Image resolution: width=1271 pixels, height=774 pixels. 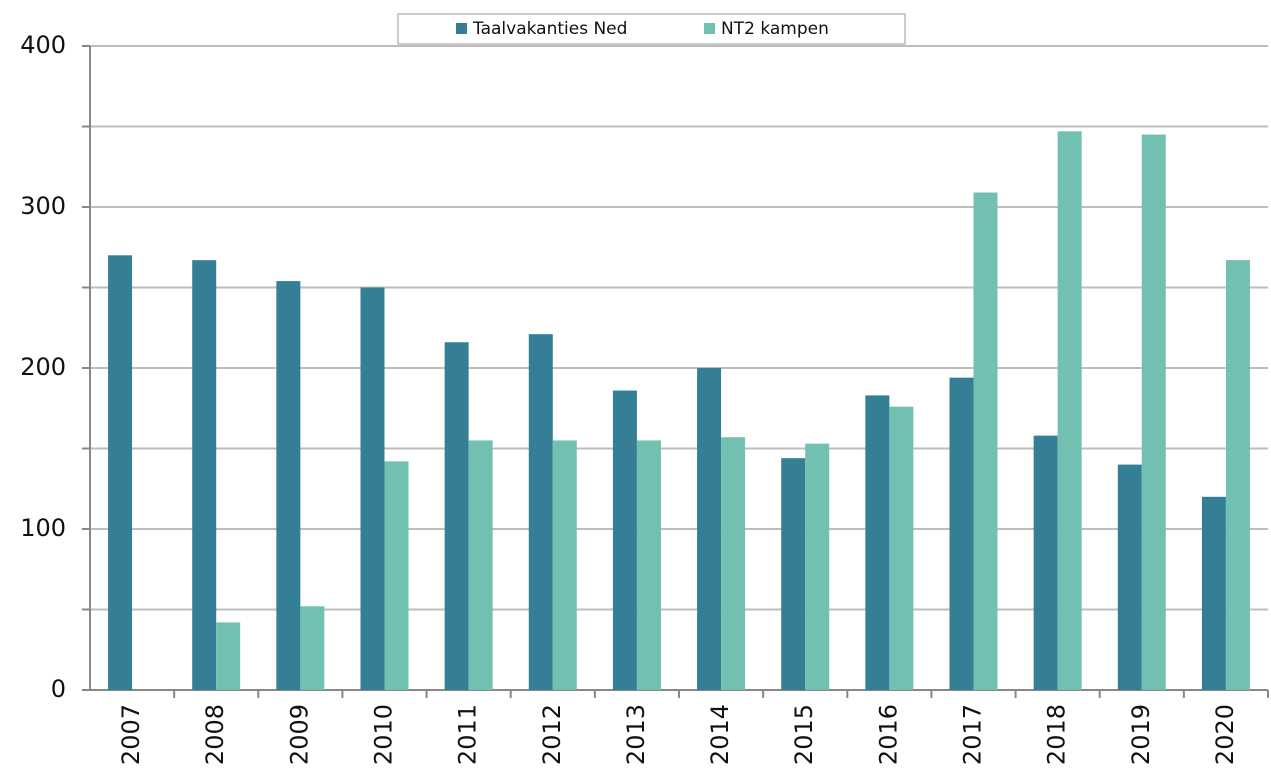 I want to click on y-tick-label: 100, so click(x=43, y=528).